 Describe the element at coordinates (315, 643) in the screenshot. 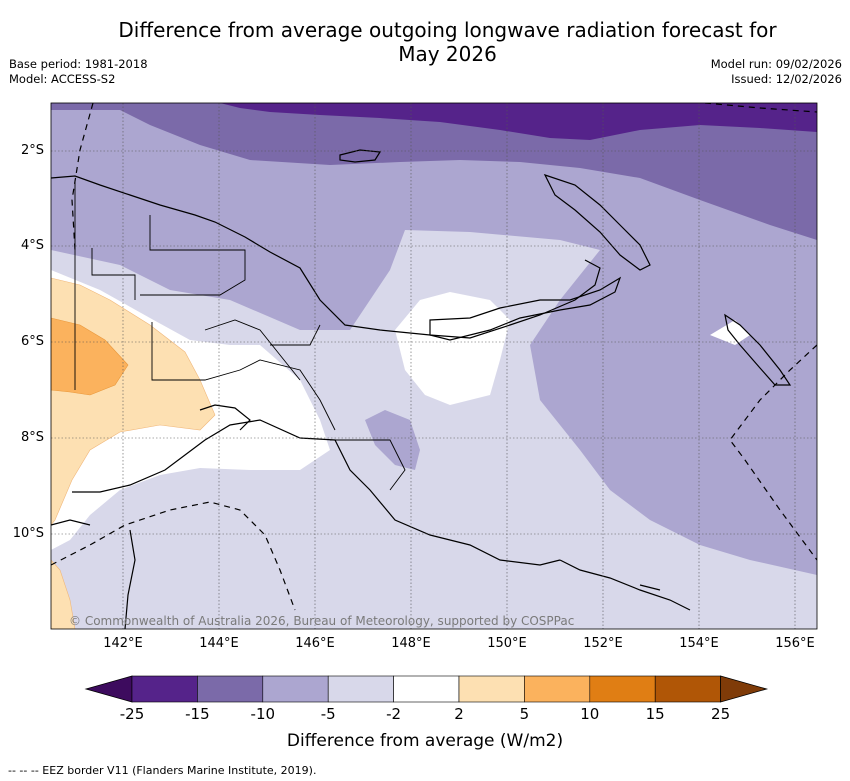

I see `lon-label-146e: 146°E` at that location.